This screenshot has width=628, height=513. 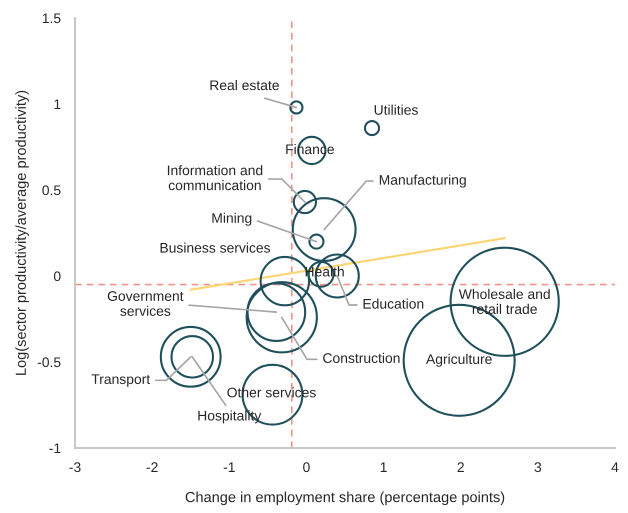 What do you see at coordinates (461, 467) in the screenshot?
I see `x-tick-label: 2` at bounding box center [461, 467].